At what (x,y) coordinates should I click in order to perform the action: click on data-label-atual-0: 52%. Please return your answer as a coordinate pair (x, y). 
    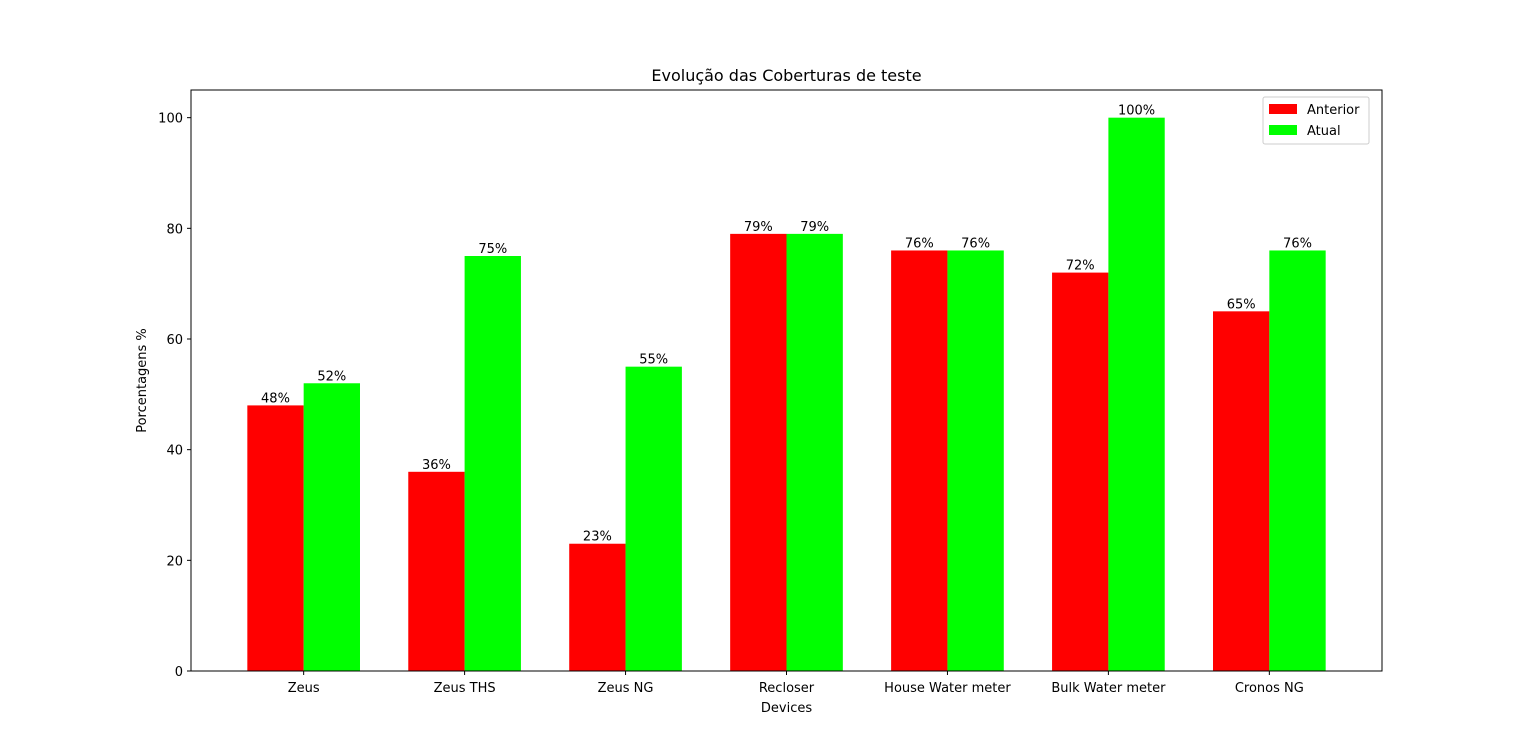
    Looking at the image, I should click on (331, 376).